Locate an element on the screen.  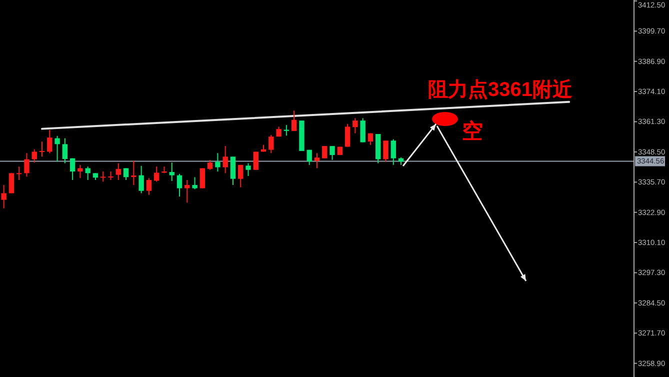
annotation: 阻力点3361附近 is located at coordinates (500, 89).